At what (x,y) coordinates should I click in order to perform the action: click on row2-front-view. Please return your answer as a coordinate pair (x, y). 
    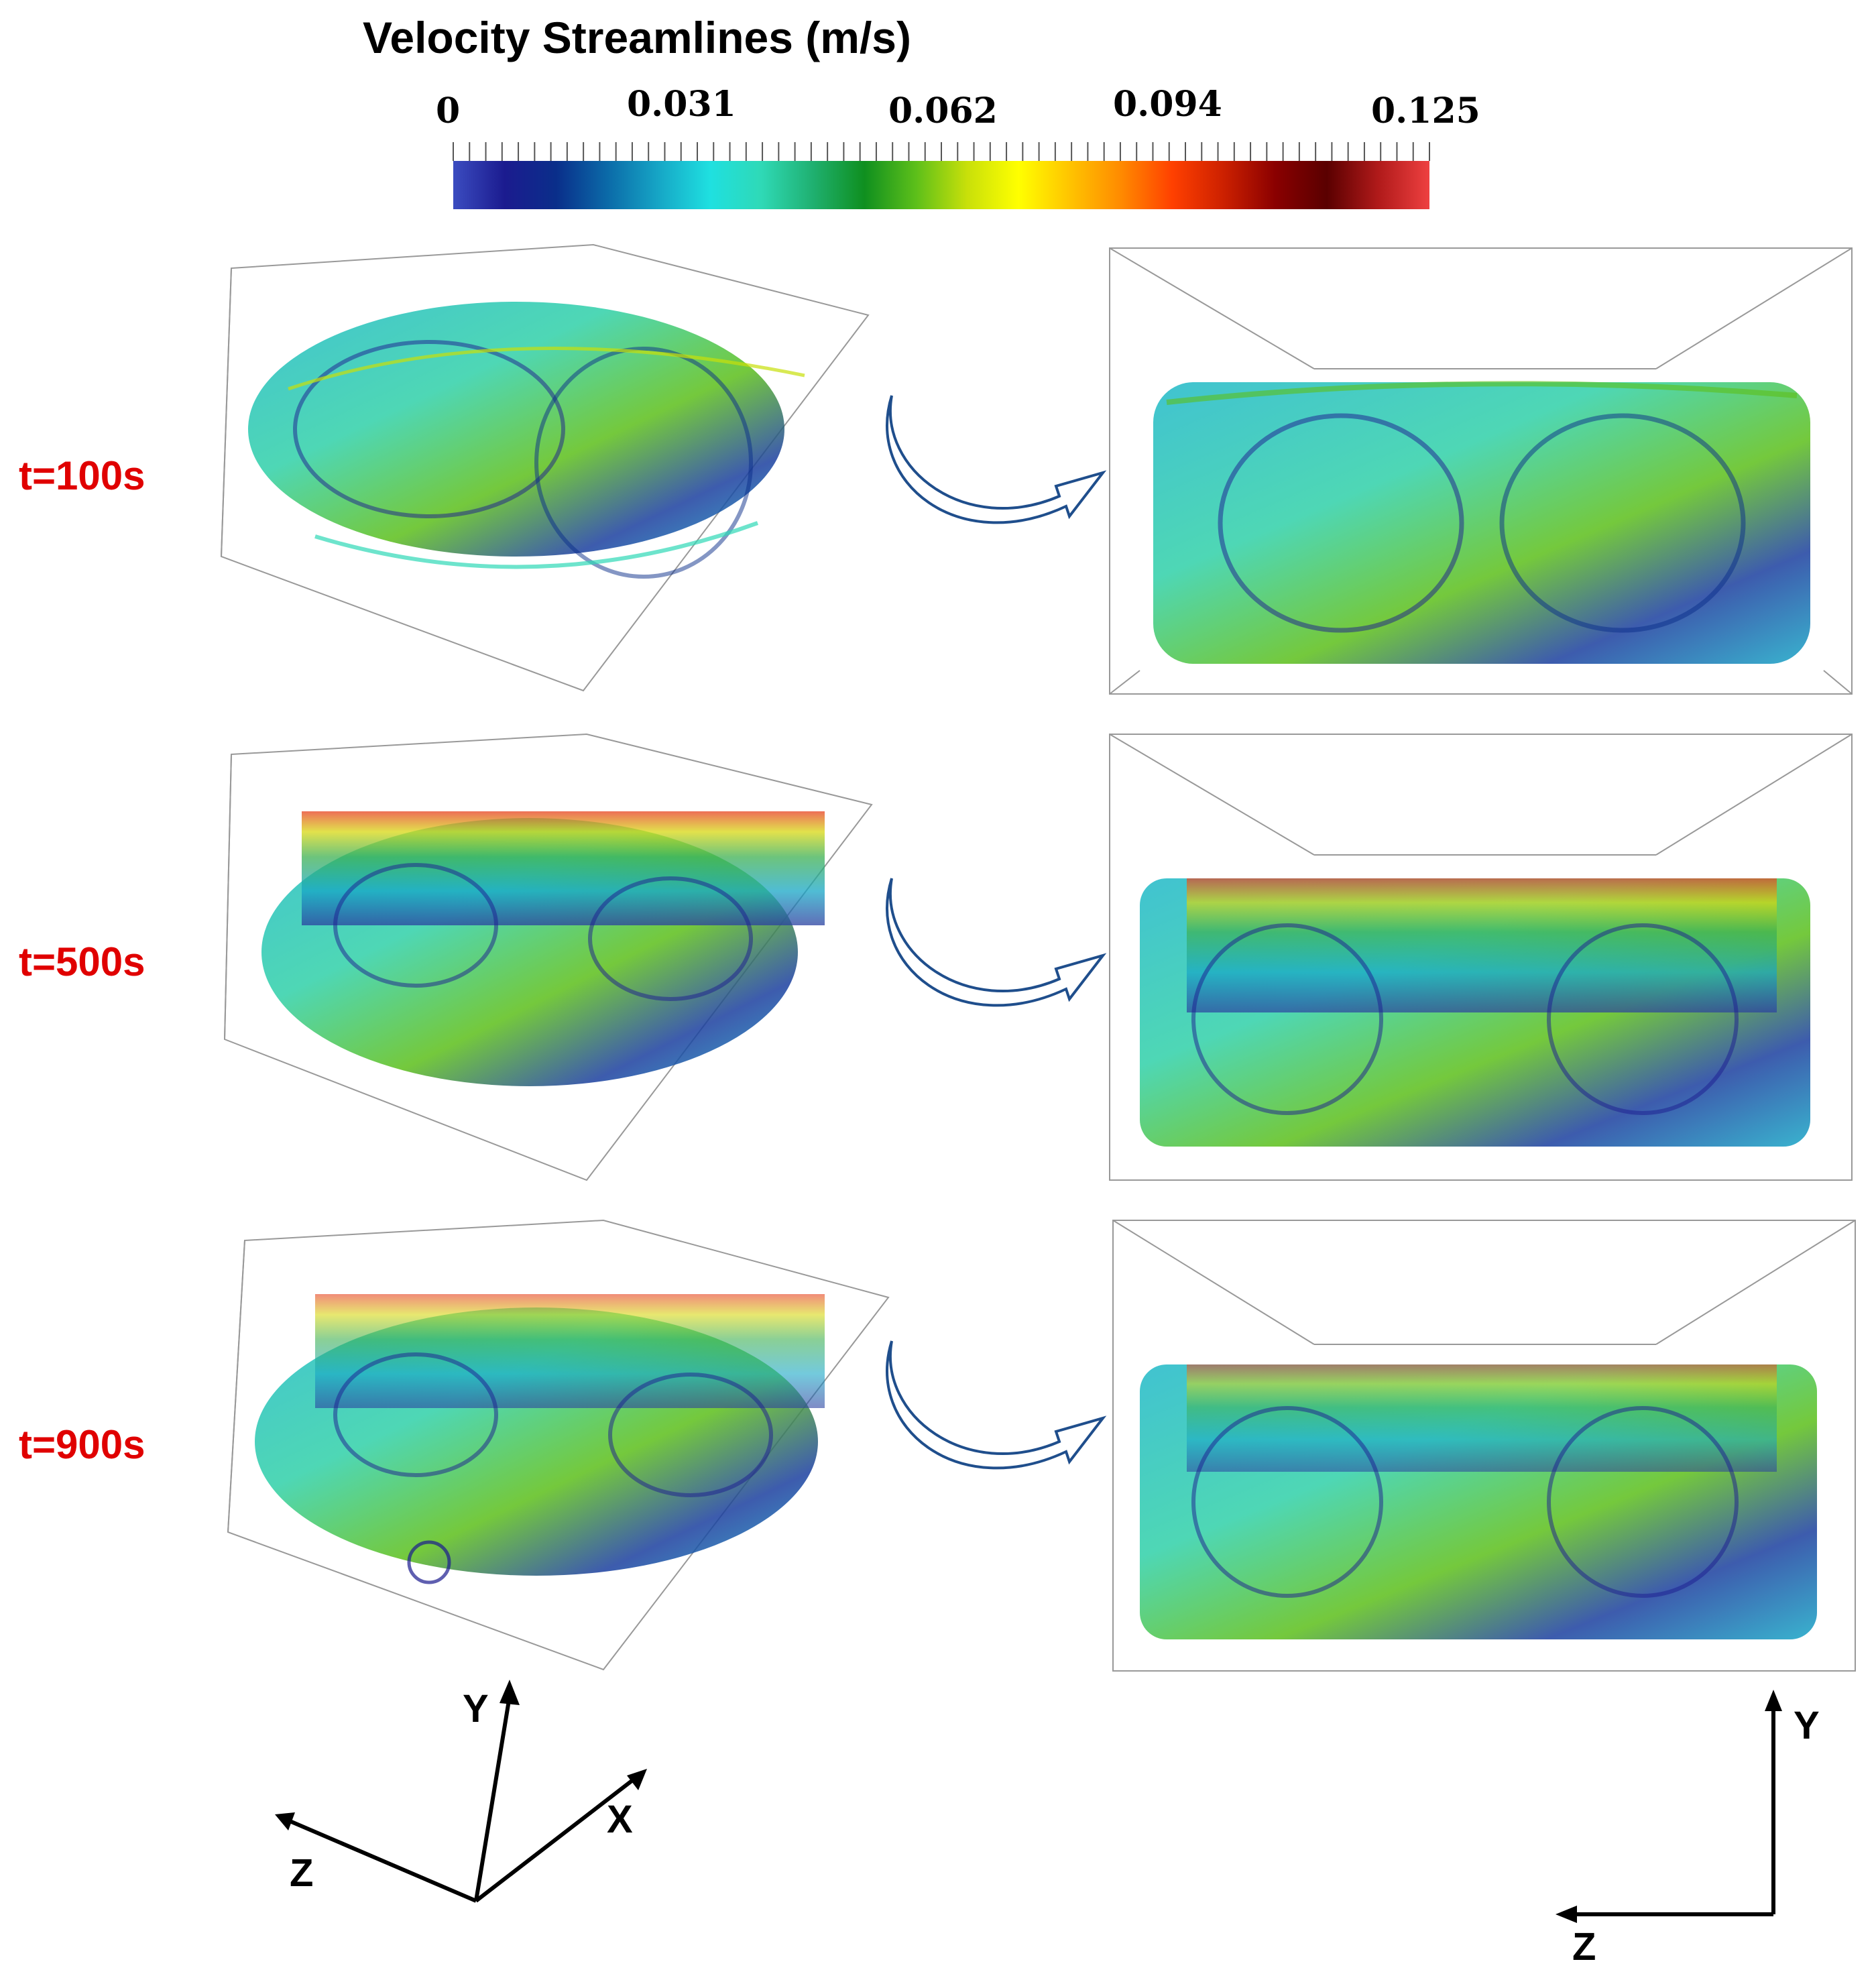
    Looking at the image, I should click on (1481, 957).